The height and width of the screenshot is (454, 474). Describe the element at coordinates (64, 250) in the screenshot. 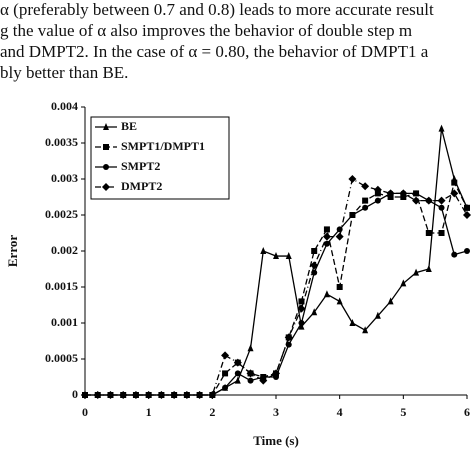

I see `y-tick-label: 0.002` at that location.